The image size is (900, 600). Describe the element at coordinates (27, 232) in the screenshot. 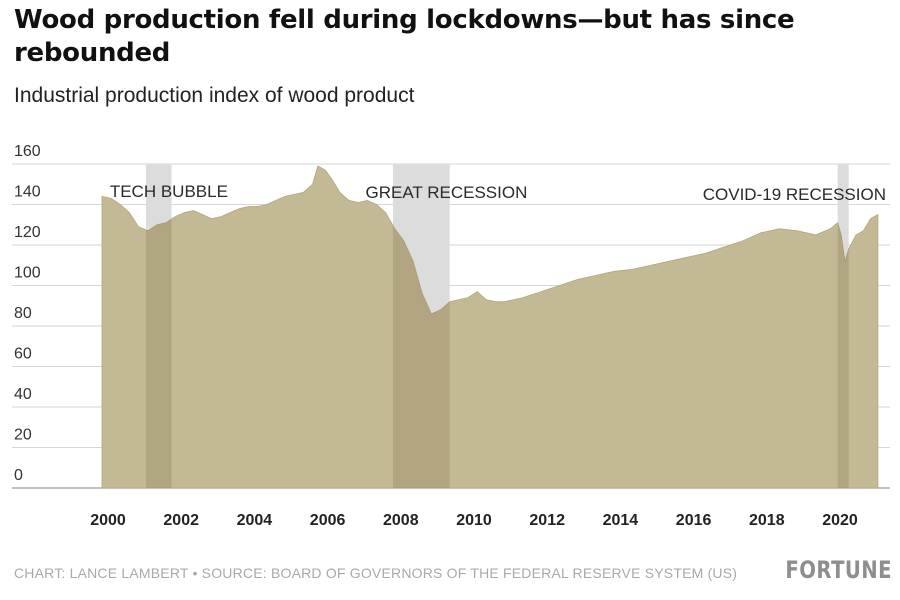

I see `y-tick-label: 120` at that location.